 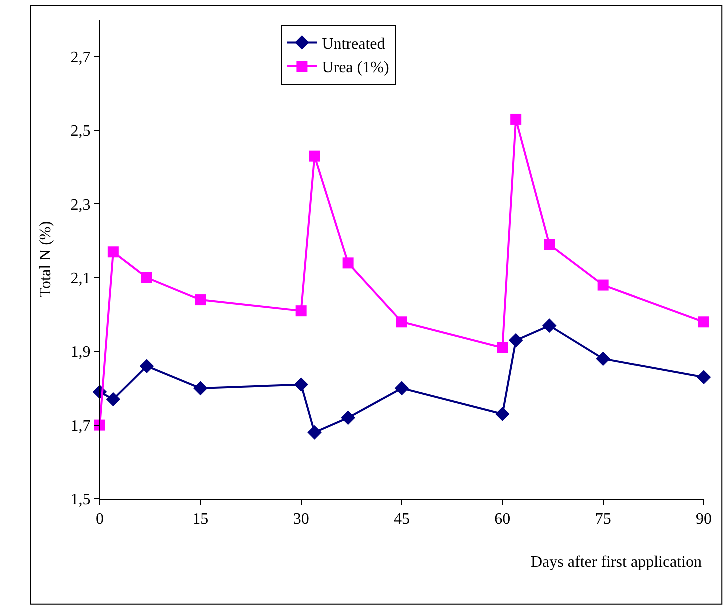 I want to click on x-tick-label: 0, so click(x=100, y=519).